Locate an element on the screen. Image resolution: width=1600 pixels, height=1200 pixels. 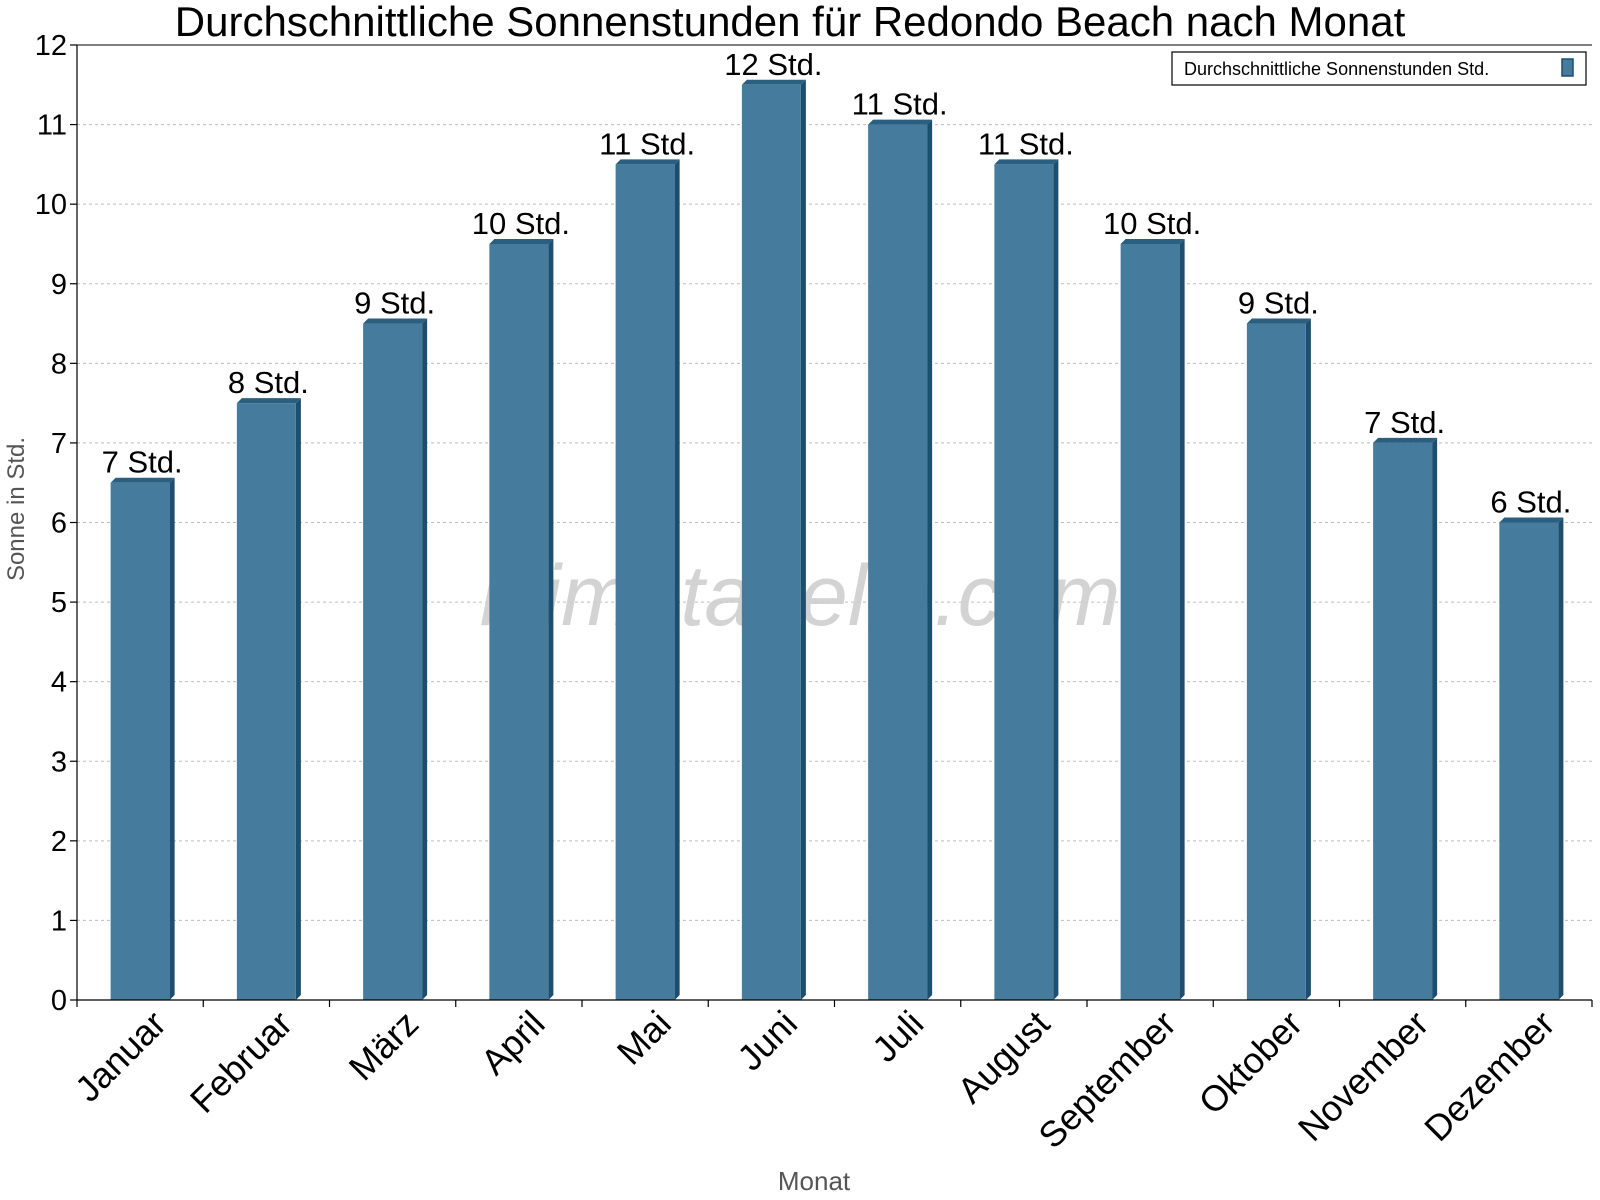
legend-swatch is located at coordinates (1567, 67).